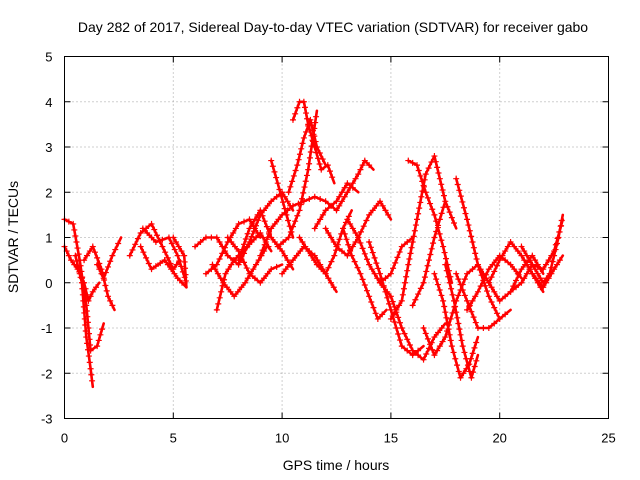 The image size is (640, 480). I want to click on x-axis-label: GPS time / hours, so click(336, 465).